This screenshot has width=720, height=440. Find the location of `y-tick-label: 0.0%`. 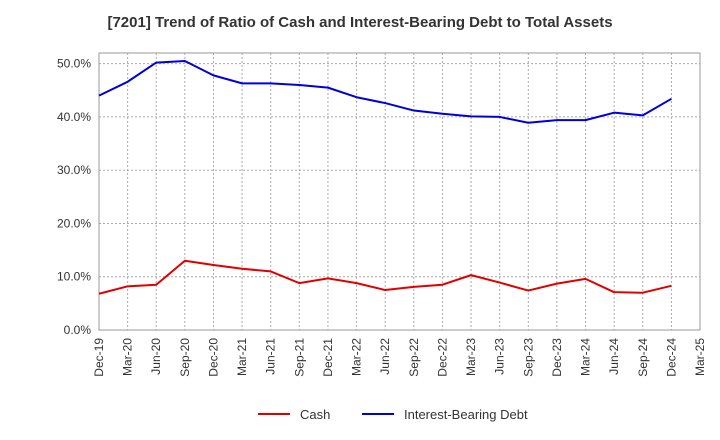

y-tick-label: 0.0% is located at coordinates (78, 330).